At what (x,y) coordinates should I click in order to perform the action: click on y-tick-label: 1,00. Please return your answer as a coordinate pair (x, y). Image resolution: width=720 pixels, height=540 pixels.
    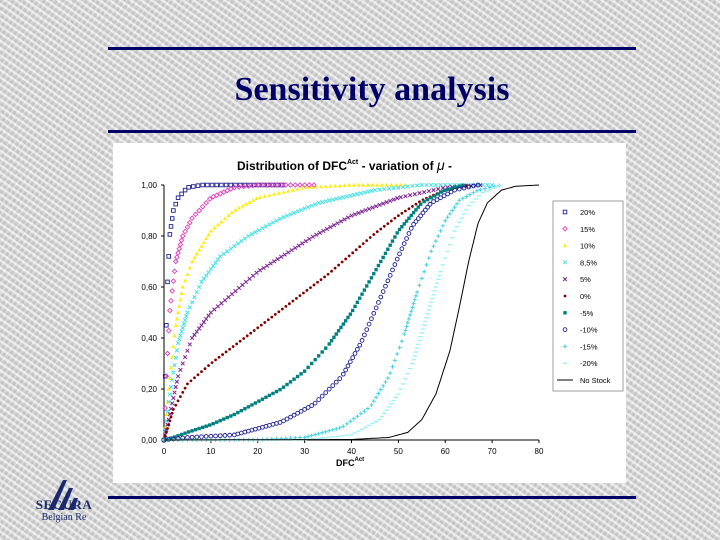
    Looking at the image, I should click on (149, 185).